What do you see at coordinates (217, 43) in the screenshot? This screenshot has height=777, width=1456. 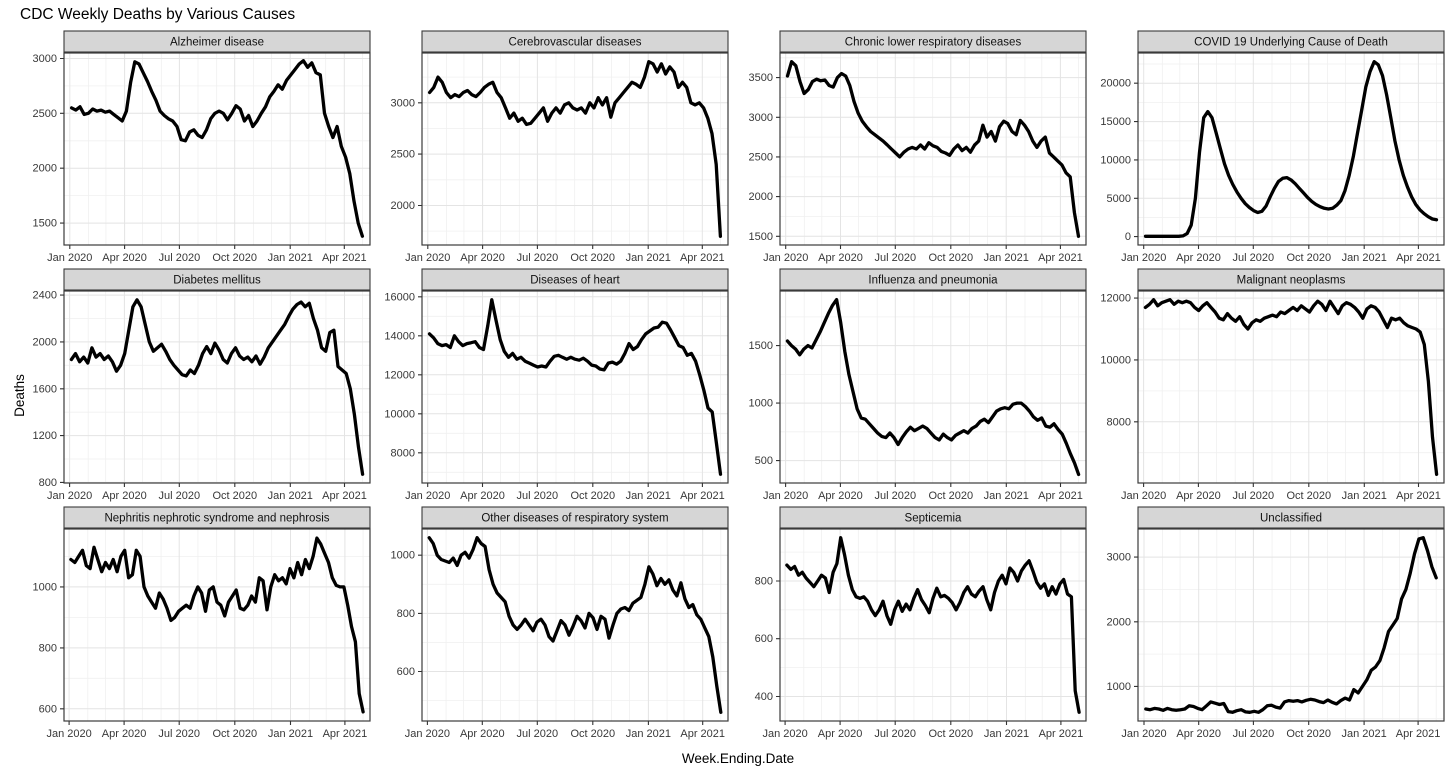 I see `strip-label: Alzheimer disease` at bounding box center [217, 43].